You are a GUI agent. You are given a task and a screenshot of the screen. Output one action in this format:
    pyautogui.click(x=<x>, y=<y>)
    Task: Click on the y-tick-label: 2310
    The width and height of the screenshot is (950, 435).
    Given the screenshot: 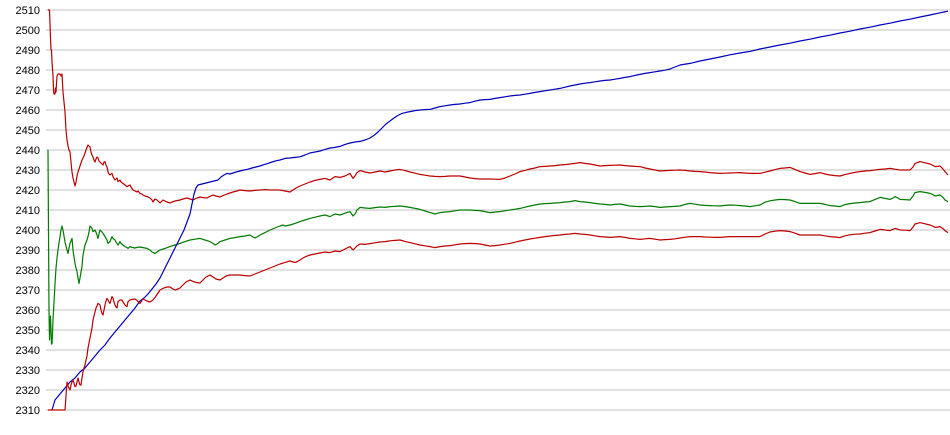 What is the action you would take?
    pyautogui.click(x=28, y=411)
    